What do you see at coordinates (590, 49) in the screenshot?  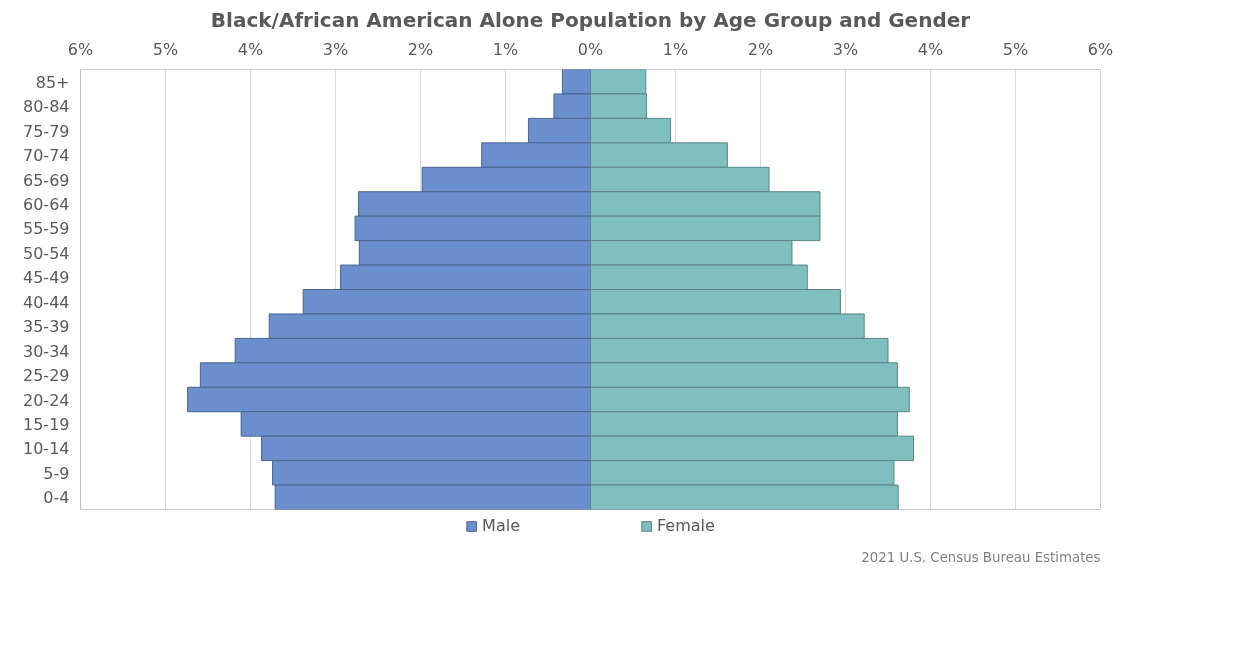 I see `x-tick-label: 0%` at bounding box center [590, 49].